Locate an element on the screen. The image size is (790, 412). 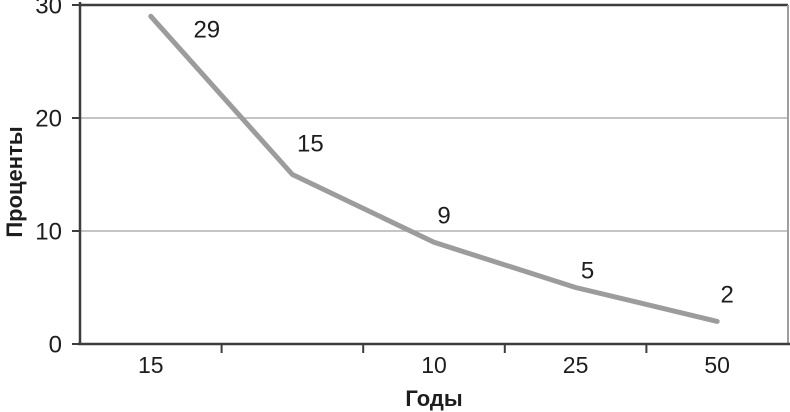
data-label-29: 29 is located at coordinates (206, 29).